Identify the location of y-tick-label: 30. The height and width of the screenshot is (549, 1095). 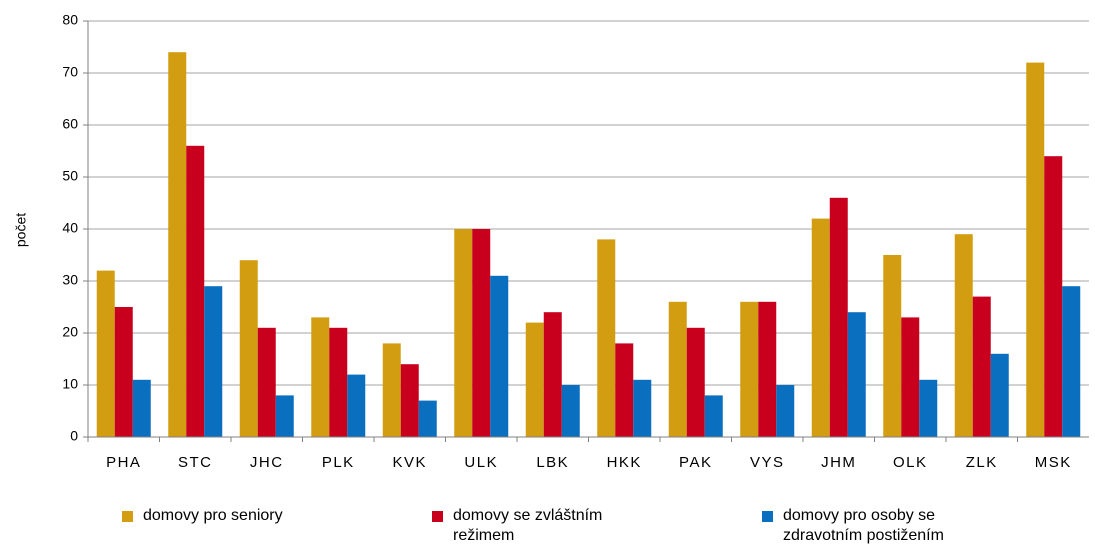
(70, 280).